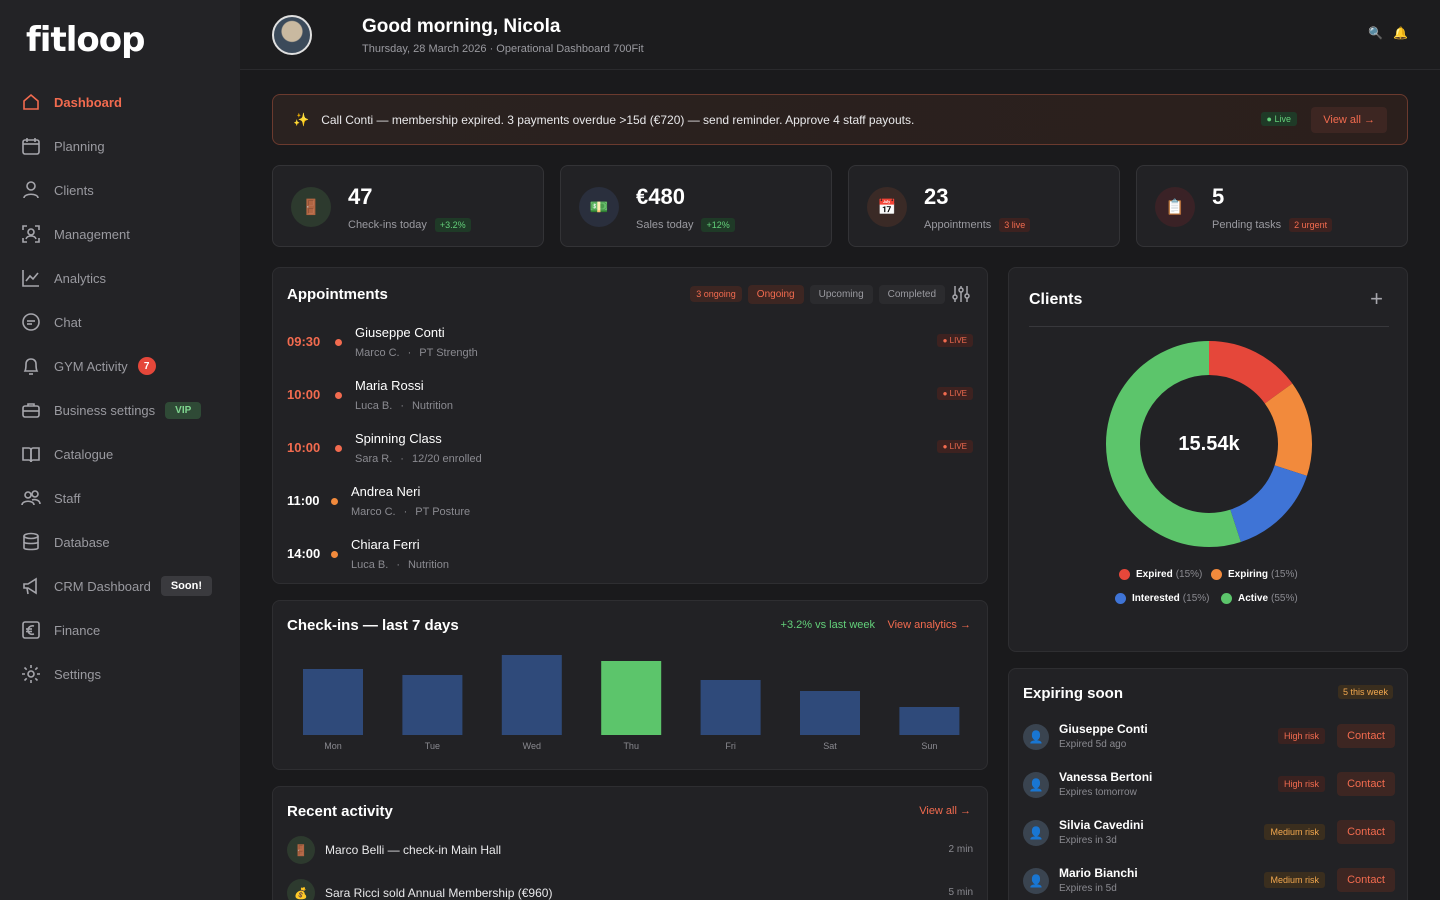 The height and width of the screenshot is (900, 1440). Describe the element at coordinates (303, 500) in the screenshot. I see `appointment-time: 11:00` at that location.